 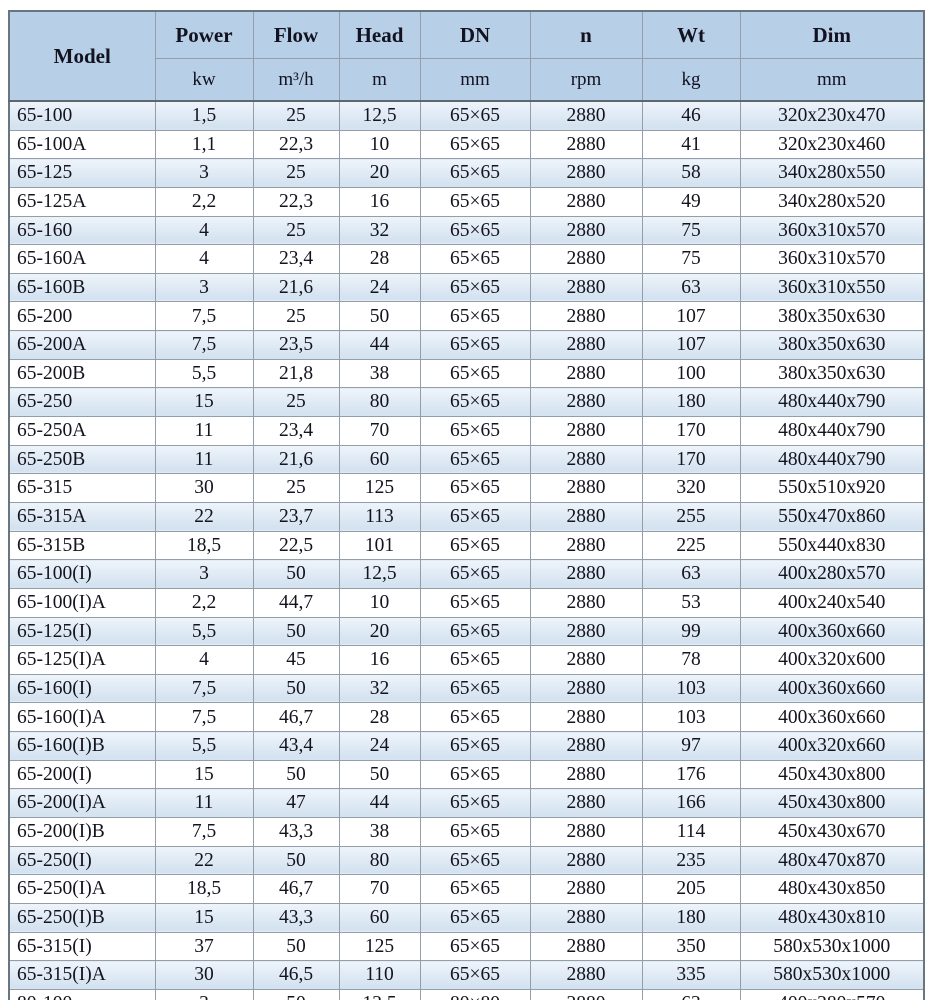 I want to click on cell-flow: 45, so click(x=296, y=660).